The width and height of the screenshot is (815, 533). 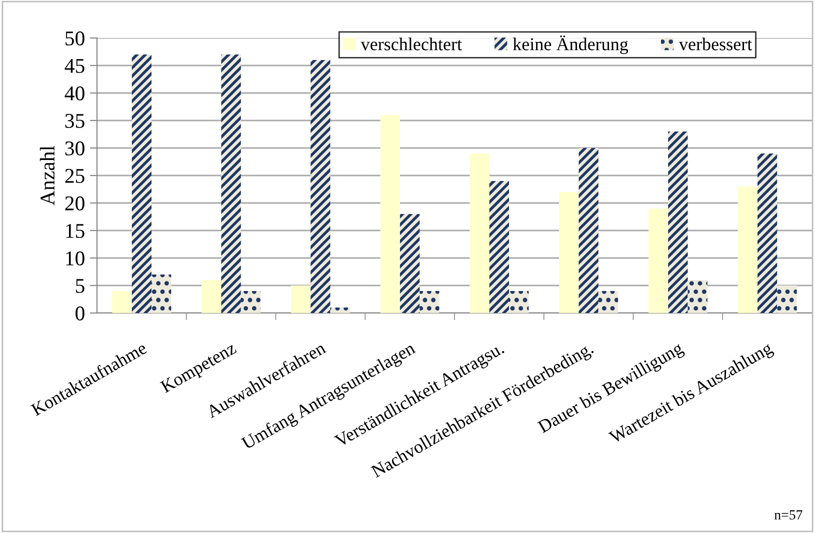 I want to click on y-tick-label: 20, so click(x=74, y=203).